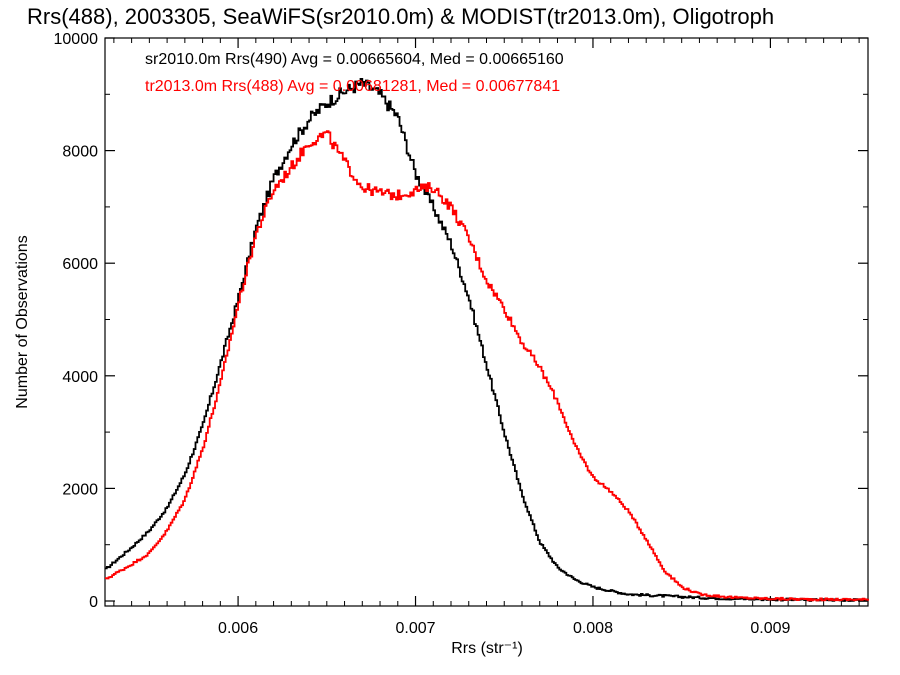 This screenshot has width=900, height=675. Describe the element at coordinates (80, 152) in the screenshot. I see `y-tick-label: 8000` at that location.